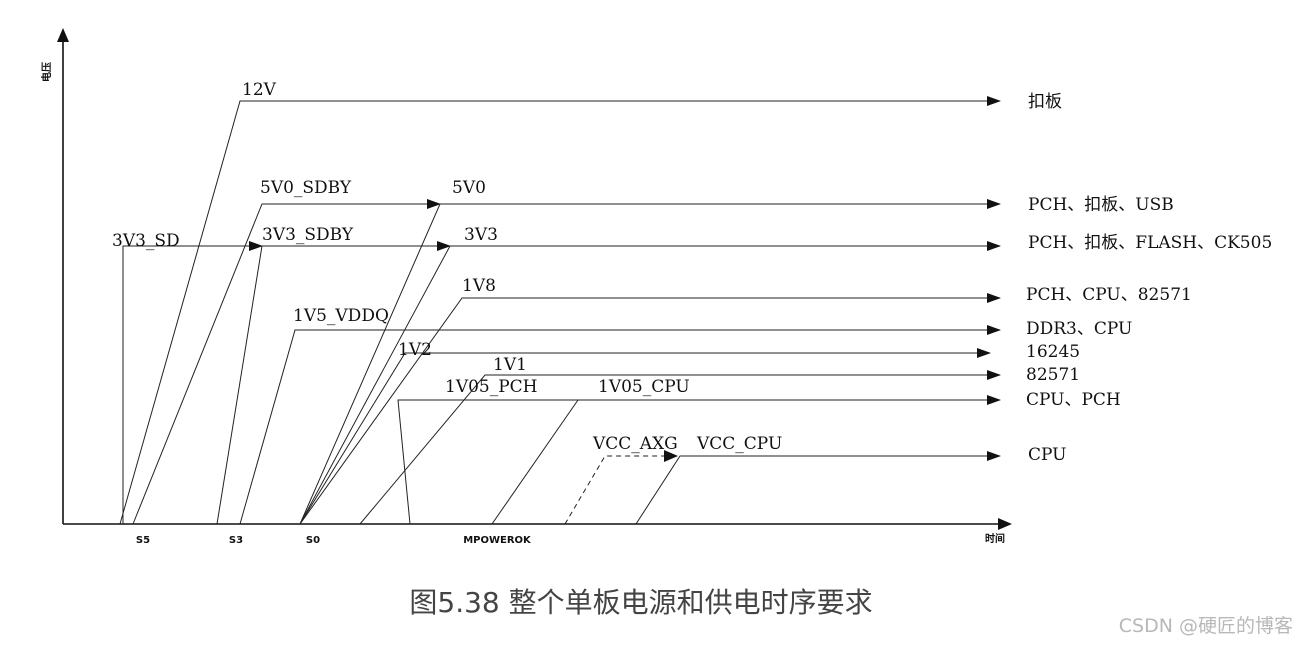 Image resolution: width=1303 pixels, height=646 pixels. I want to click on rail-label-1v05-pch: 1V05_PCH, so click(491, 387).